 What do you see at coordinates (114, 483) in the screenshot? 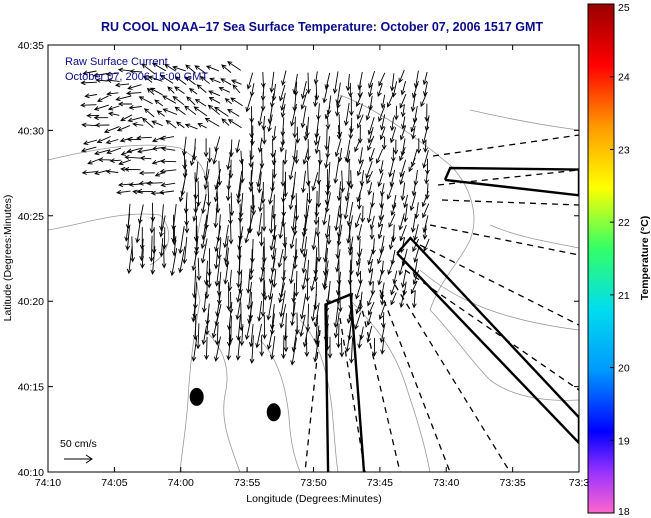
I see `x-tick-label: 74:05` at bounding box center [114, 483].